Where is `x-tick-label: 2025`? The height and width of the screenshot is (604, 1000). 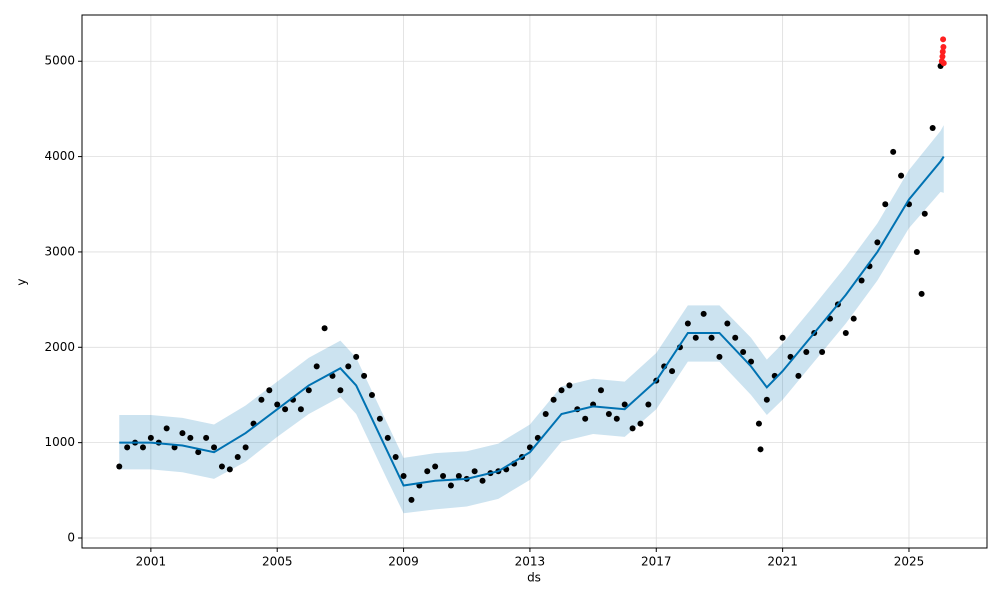 x-tick-label: 2025 is located at coordinates (909, 562).